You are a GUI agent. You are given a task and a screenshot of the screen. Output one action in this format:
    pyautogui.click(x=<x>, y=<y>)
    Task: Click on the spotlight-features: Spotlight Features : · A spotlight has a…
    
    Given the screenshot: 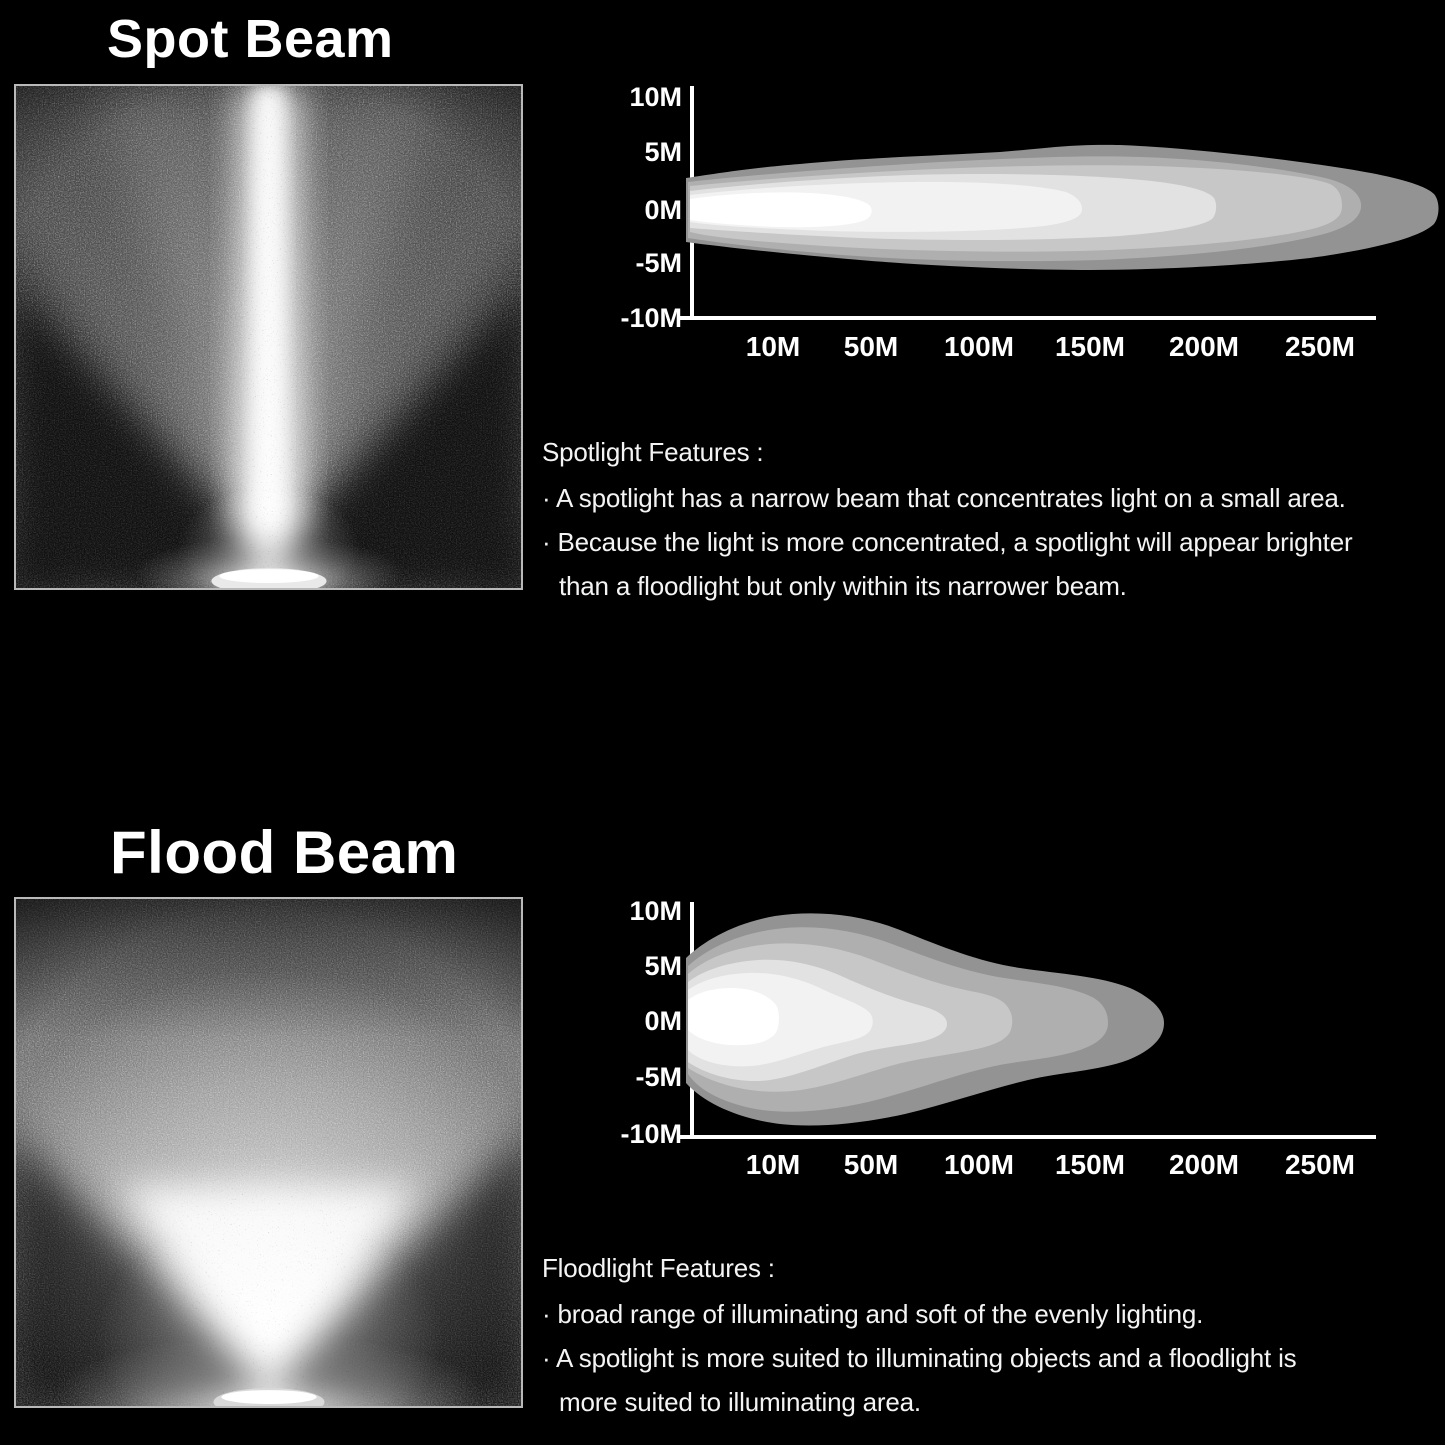 What is the action you would take?
    pyautogui.click(x=947, y=519)
    